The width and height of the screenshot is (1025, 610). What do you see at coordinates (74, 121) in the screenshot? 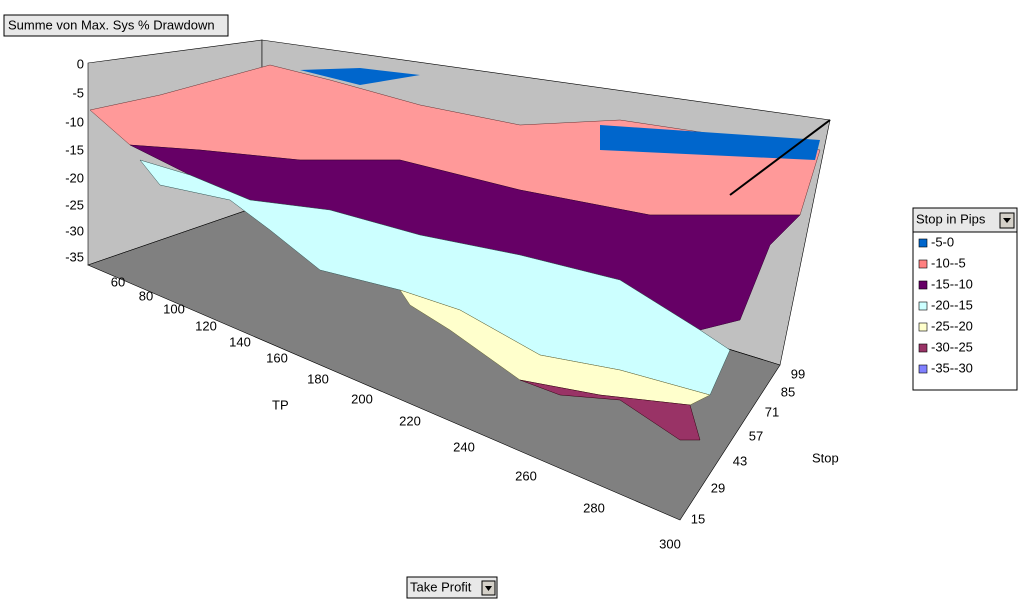
I see `z-tick-label: -10` at bounding box center [74, 121].